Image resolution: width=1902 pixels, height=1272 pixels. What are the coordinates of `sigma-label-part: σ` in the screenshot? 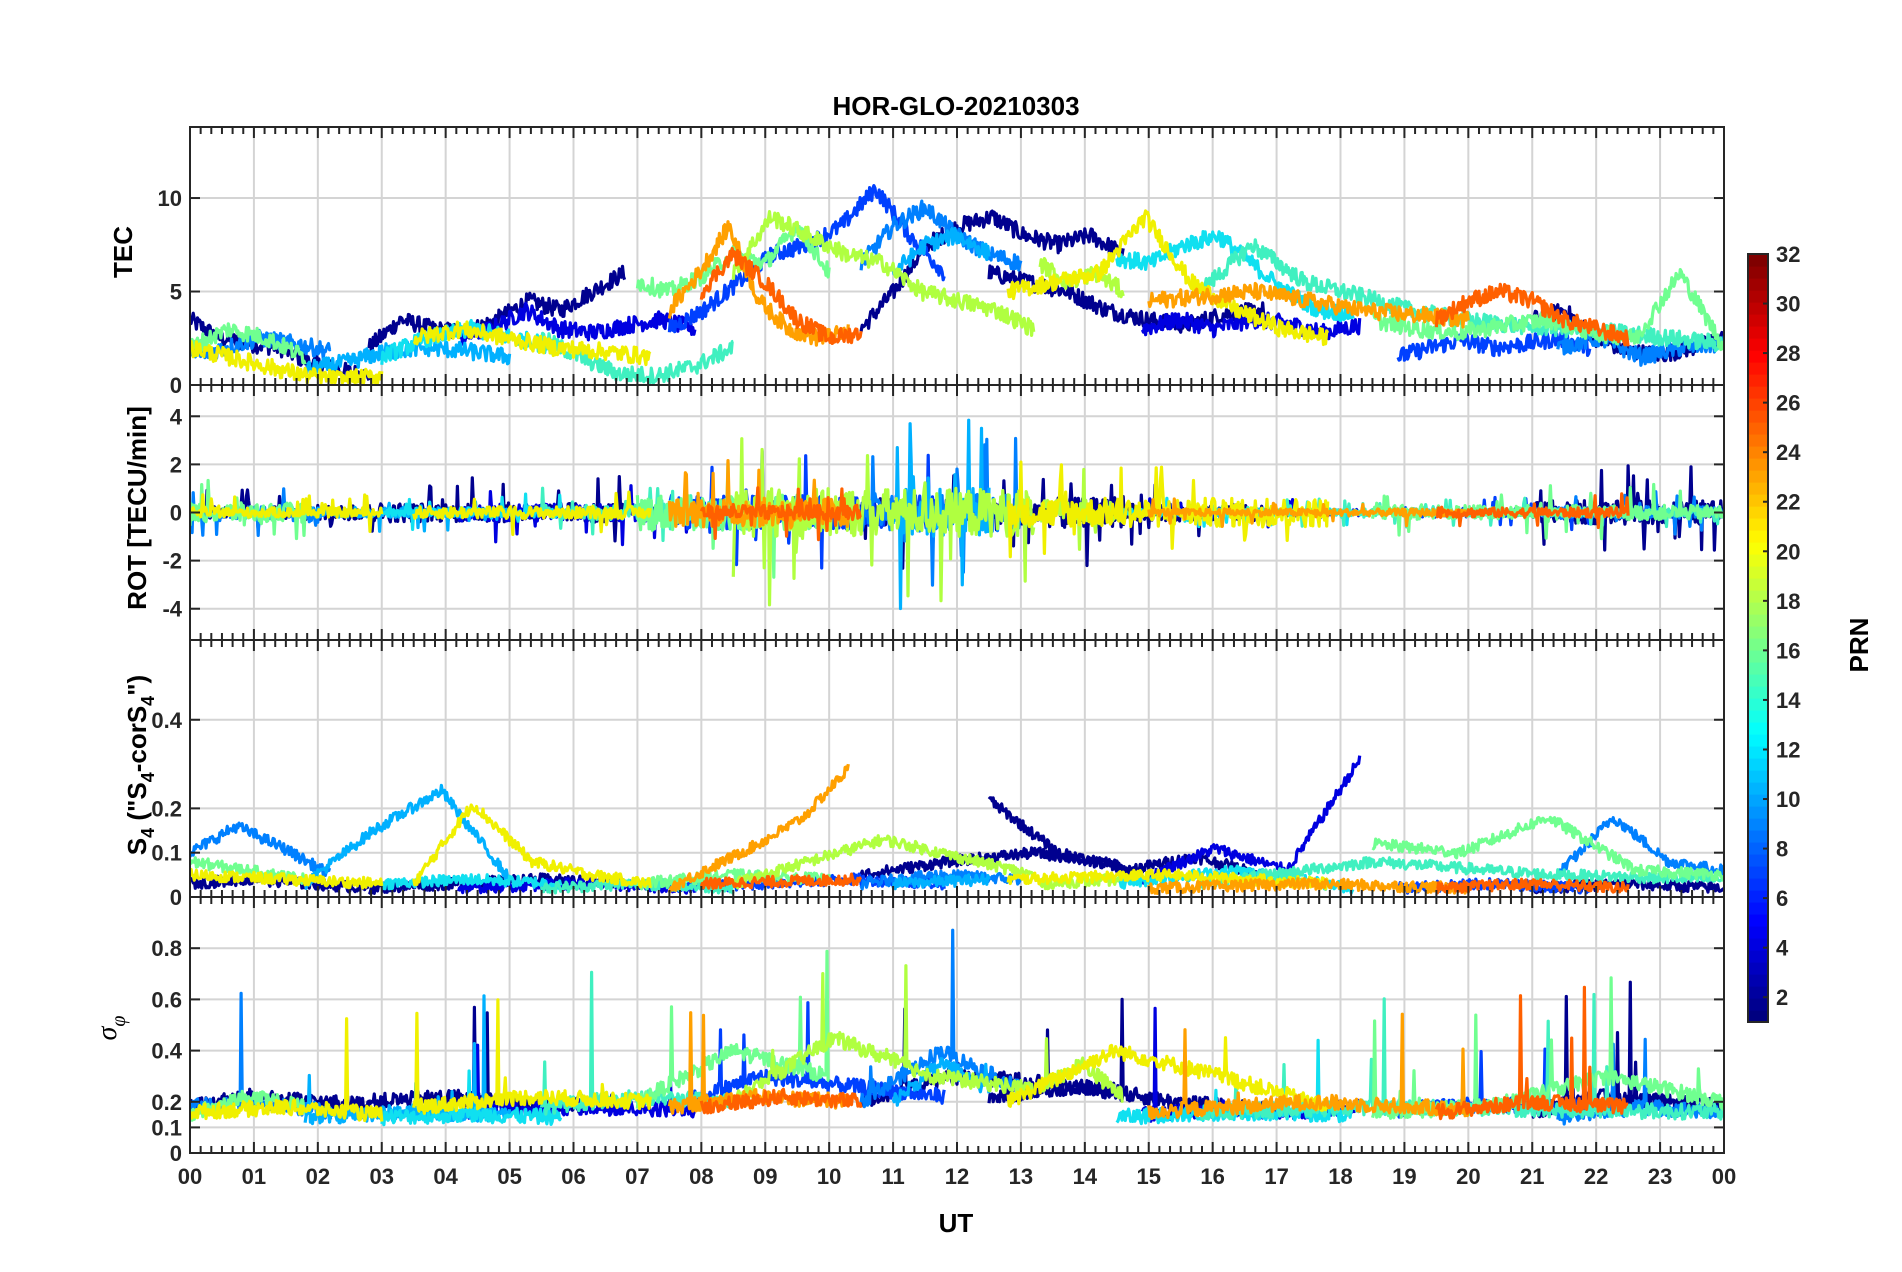 It's located at (107, 1032).